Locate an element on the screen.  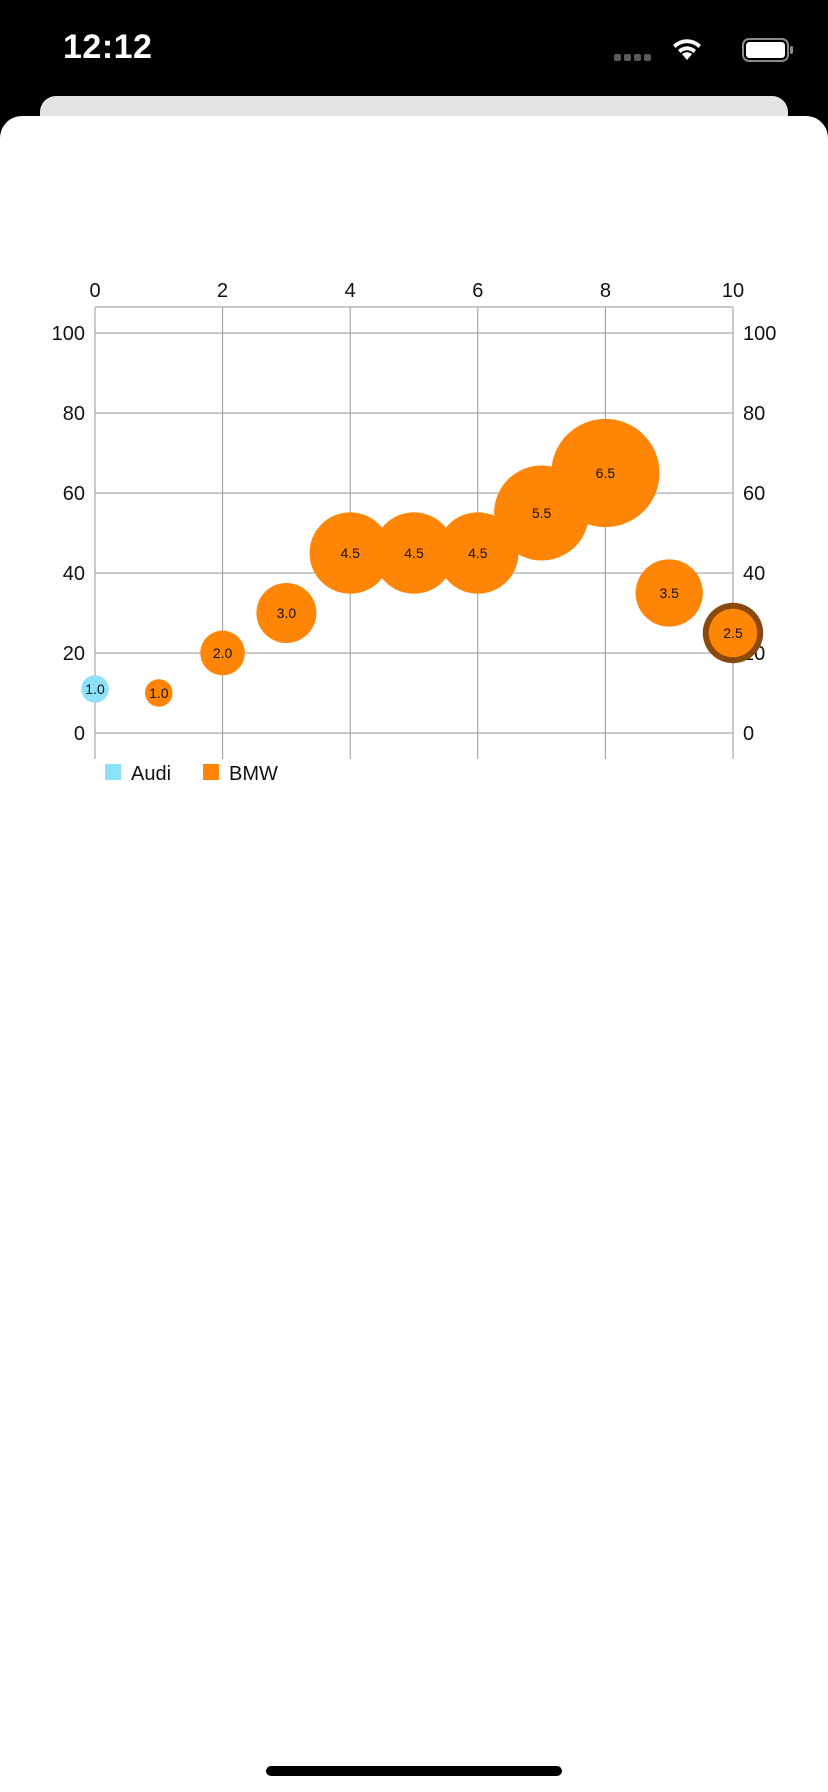
bubble-data-label: 6.5 is located at coordinates (606, 473).